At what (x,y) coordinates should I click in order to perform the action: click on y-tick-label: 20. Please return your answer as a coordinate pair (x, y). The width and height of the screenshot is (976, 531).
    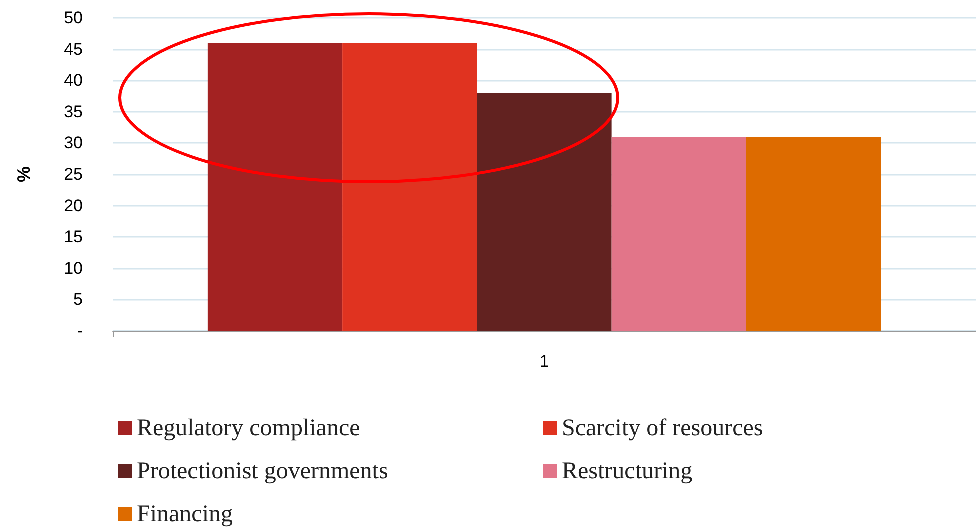
    Looking at the image, I should click on (73, 206).